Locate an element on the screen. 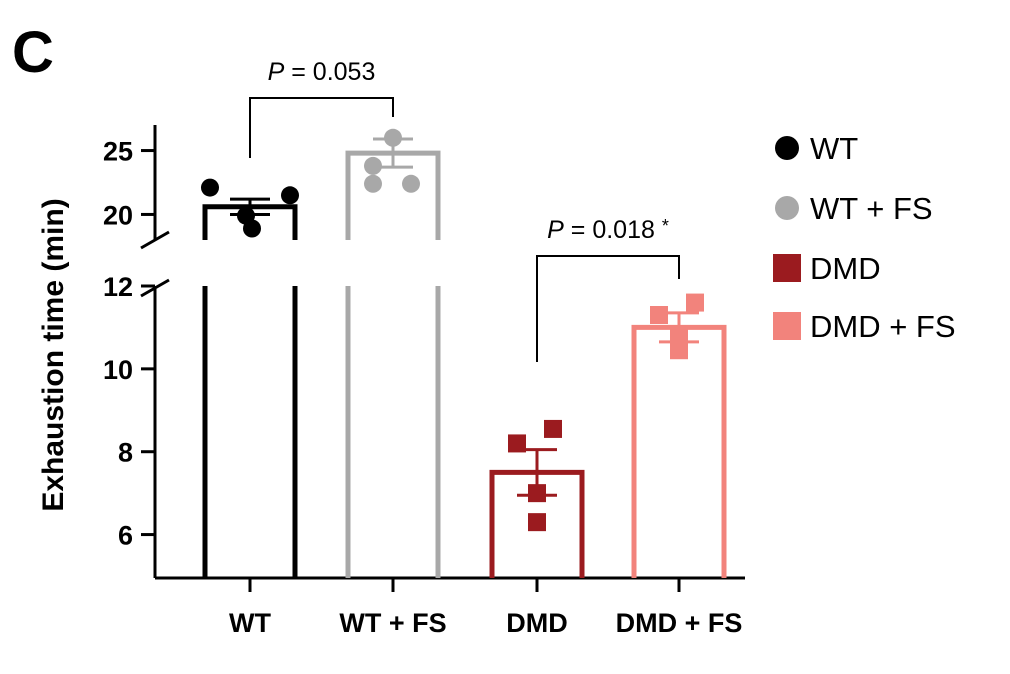 Image resolution: width=1010 pixels, height=674 pixels. legend-label-1: WT + FS is located at coordinates (871, 208).